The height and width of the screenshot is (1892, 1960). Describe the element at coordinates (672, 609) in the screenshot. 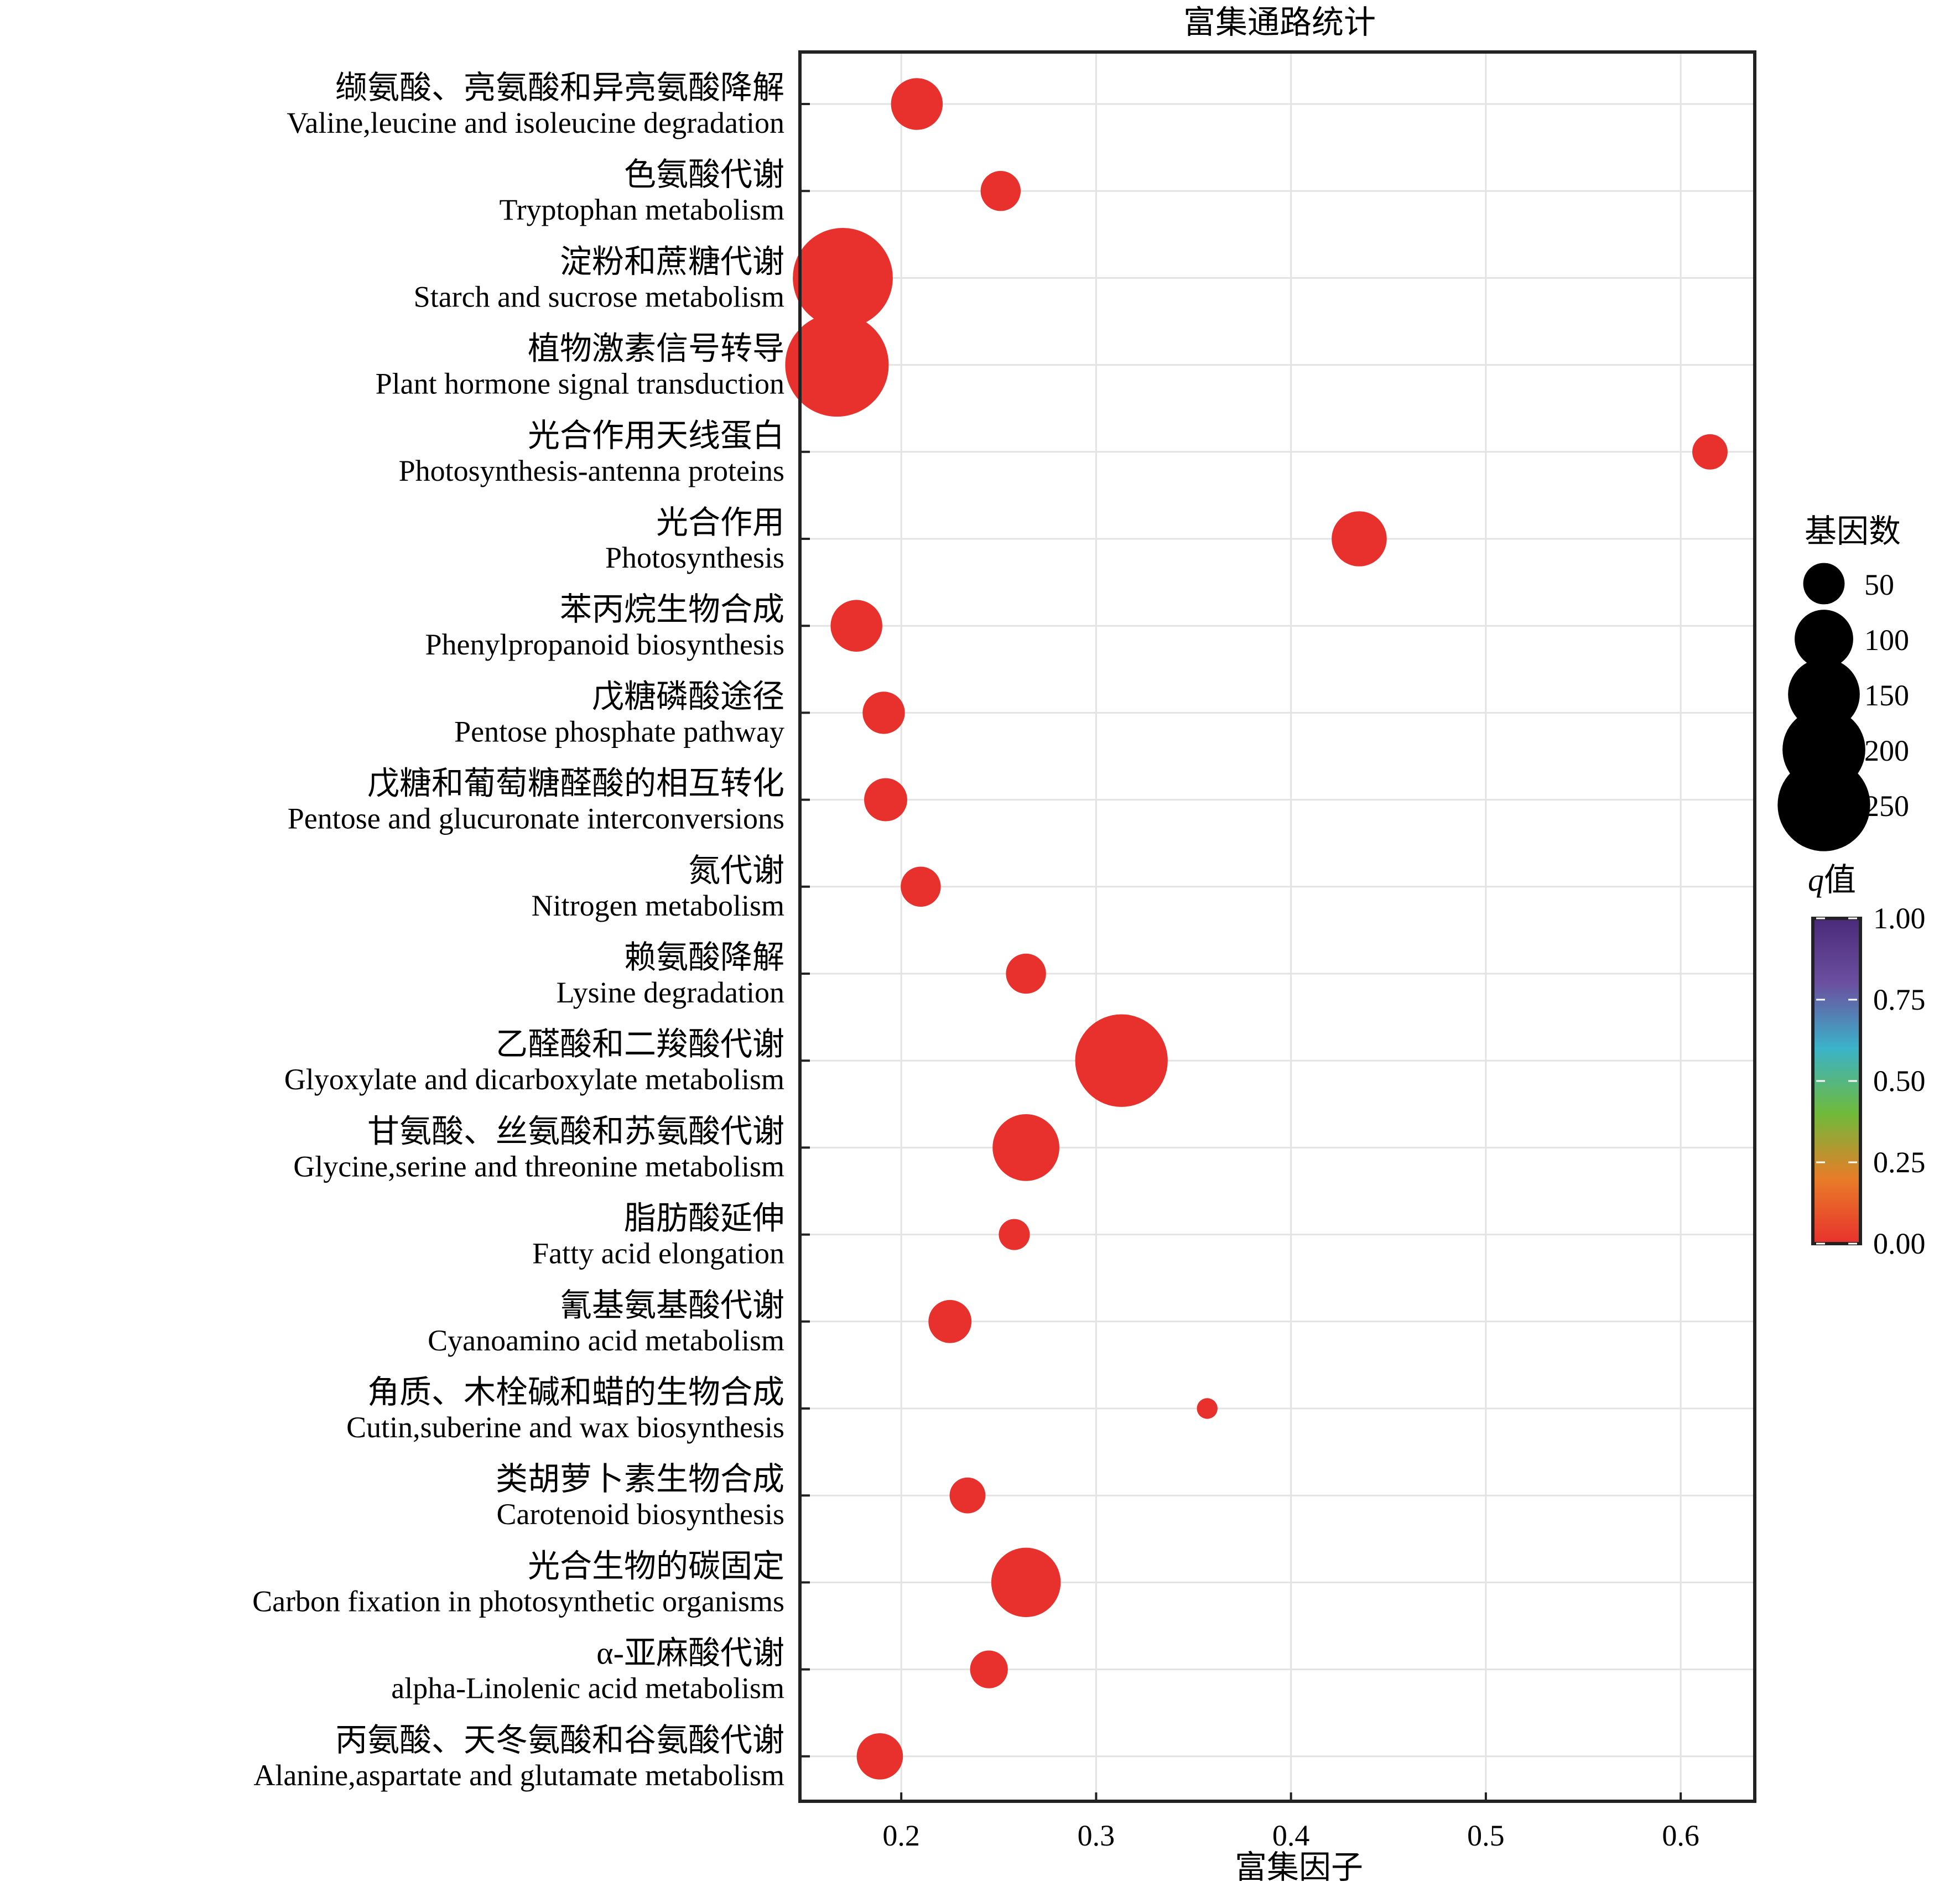

I see `category-label-zh: 苯丙烷生物合成` at that location.